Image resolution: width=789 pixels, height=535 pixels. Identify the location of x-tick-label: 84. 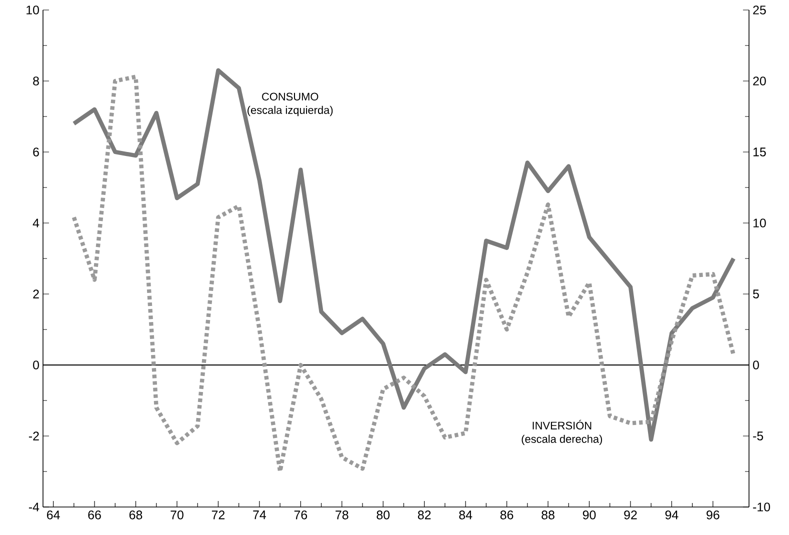
(465, 515).